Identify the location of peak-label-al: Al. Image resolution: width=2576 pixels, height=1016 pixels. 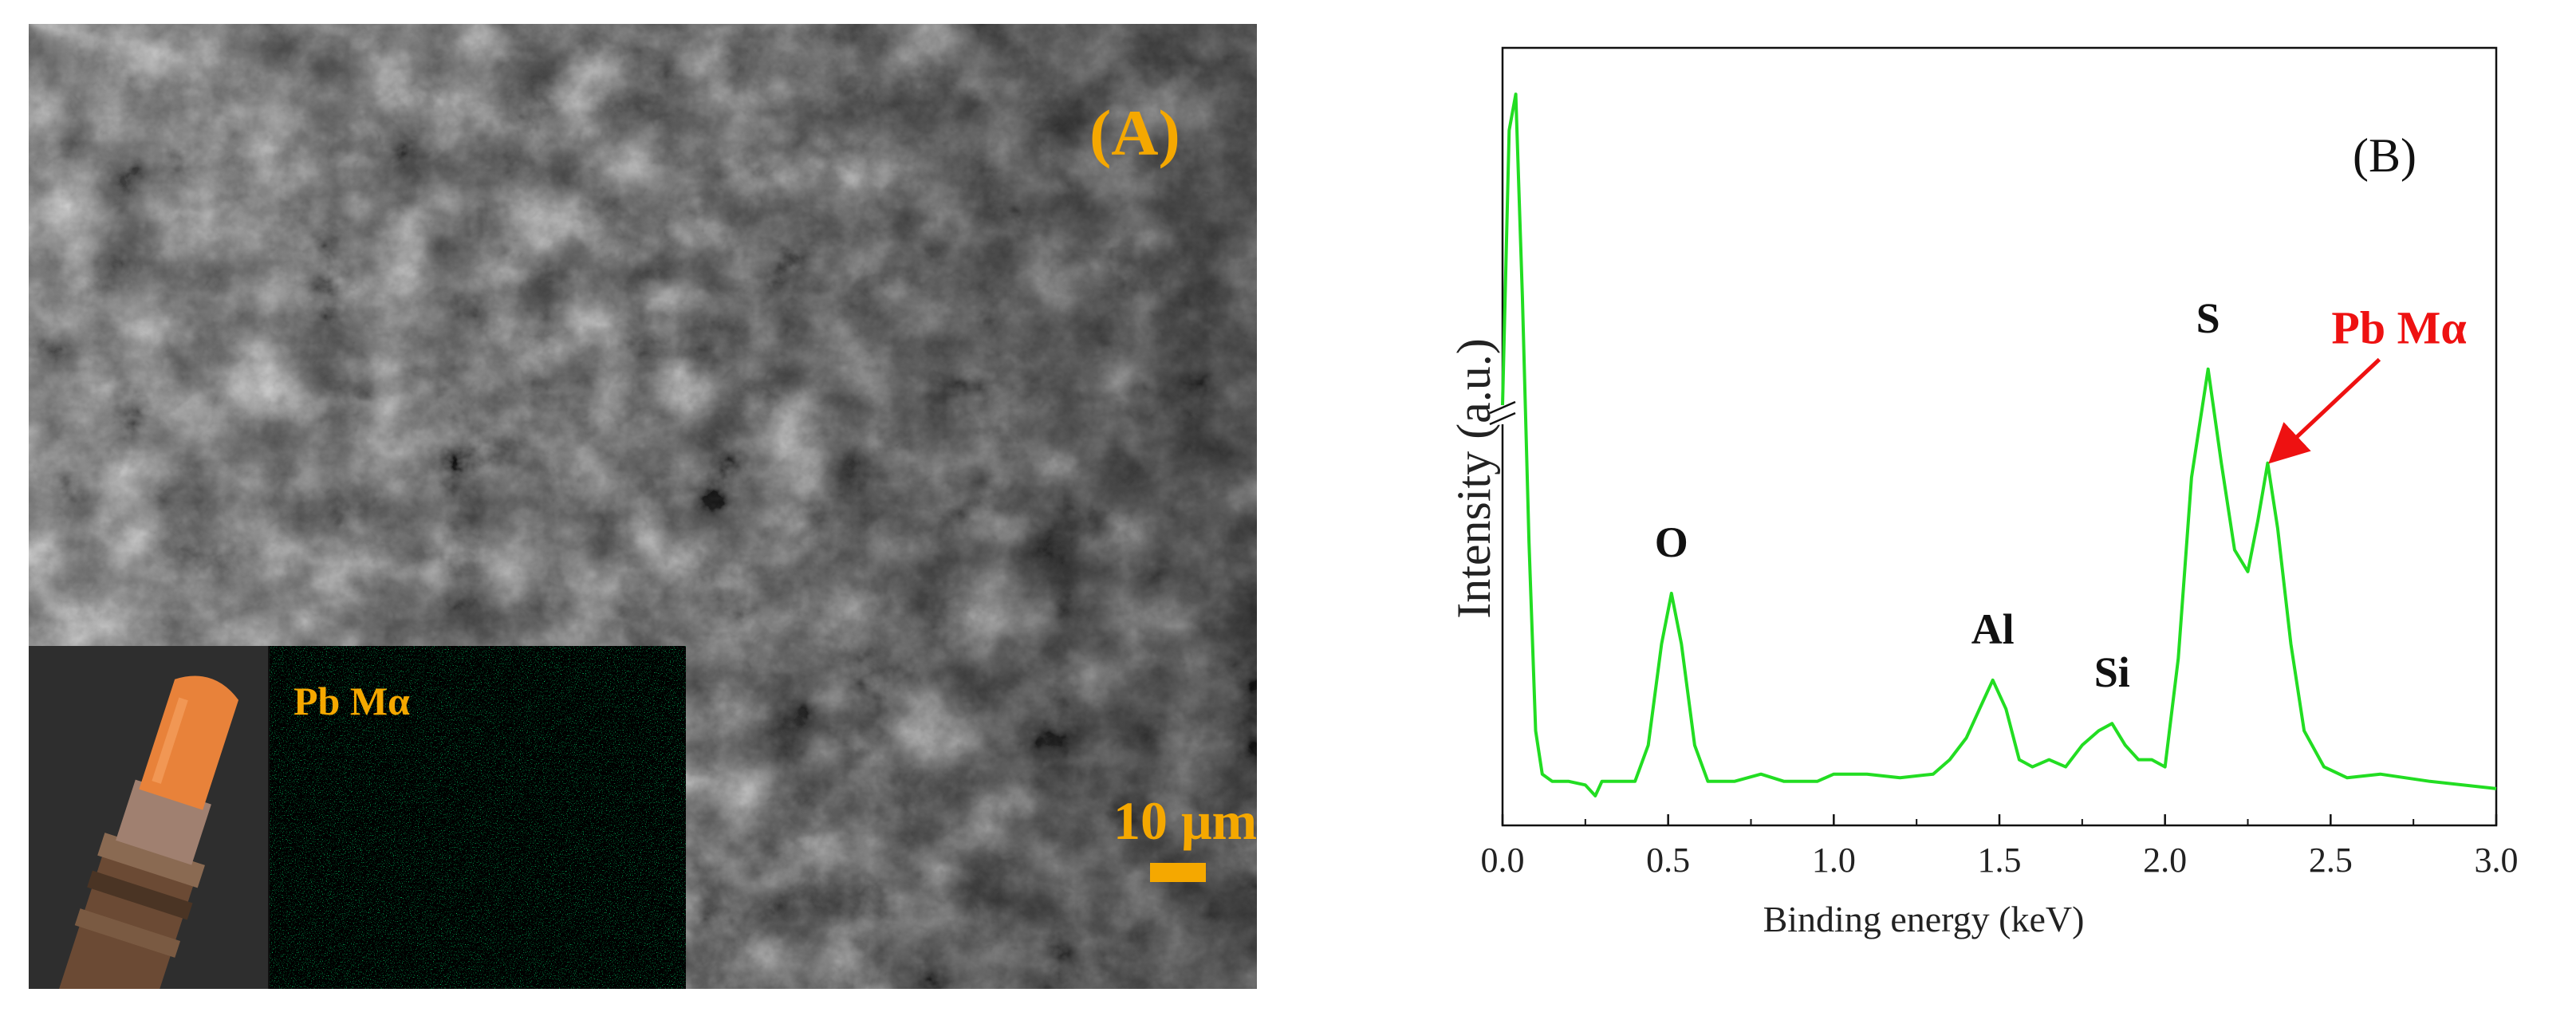
(1993, 629).